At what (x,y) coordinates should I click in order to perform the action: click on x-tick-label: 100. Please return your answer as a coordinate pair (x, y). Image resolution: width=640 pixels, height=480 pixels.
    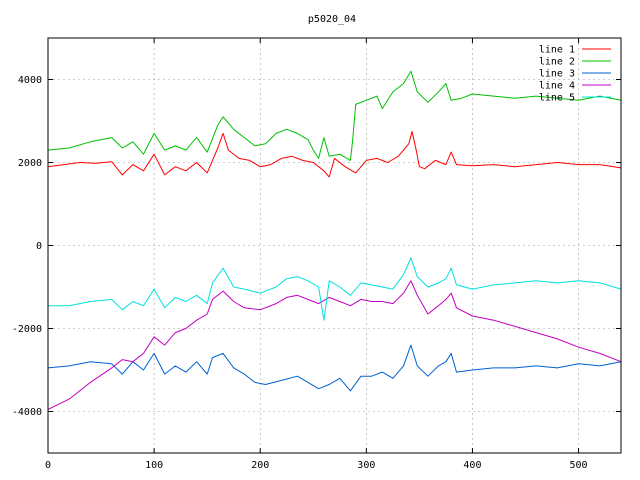
    Looking at the image, I should click on (154, 465).